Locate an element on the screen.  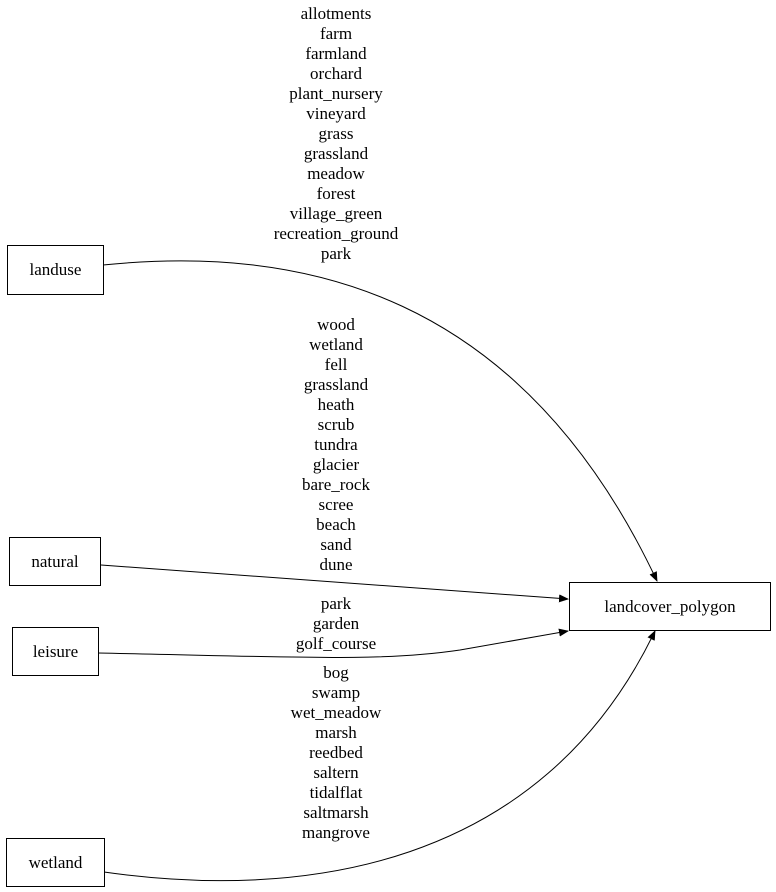
edge-label-line: marsh is located at coordinates (336, 732).